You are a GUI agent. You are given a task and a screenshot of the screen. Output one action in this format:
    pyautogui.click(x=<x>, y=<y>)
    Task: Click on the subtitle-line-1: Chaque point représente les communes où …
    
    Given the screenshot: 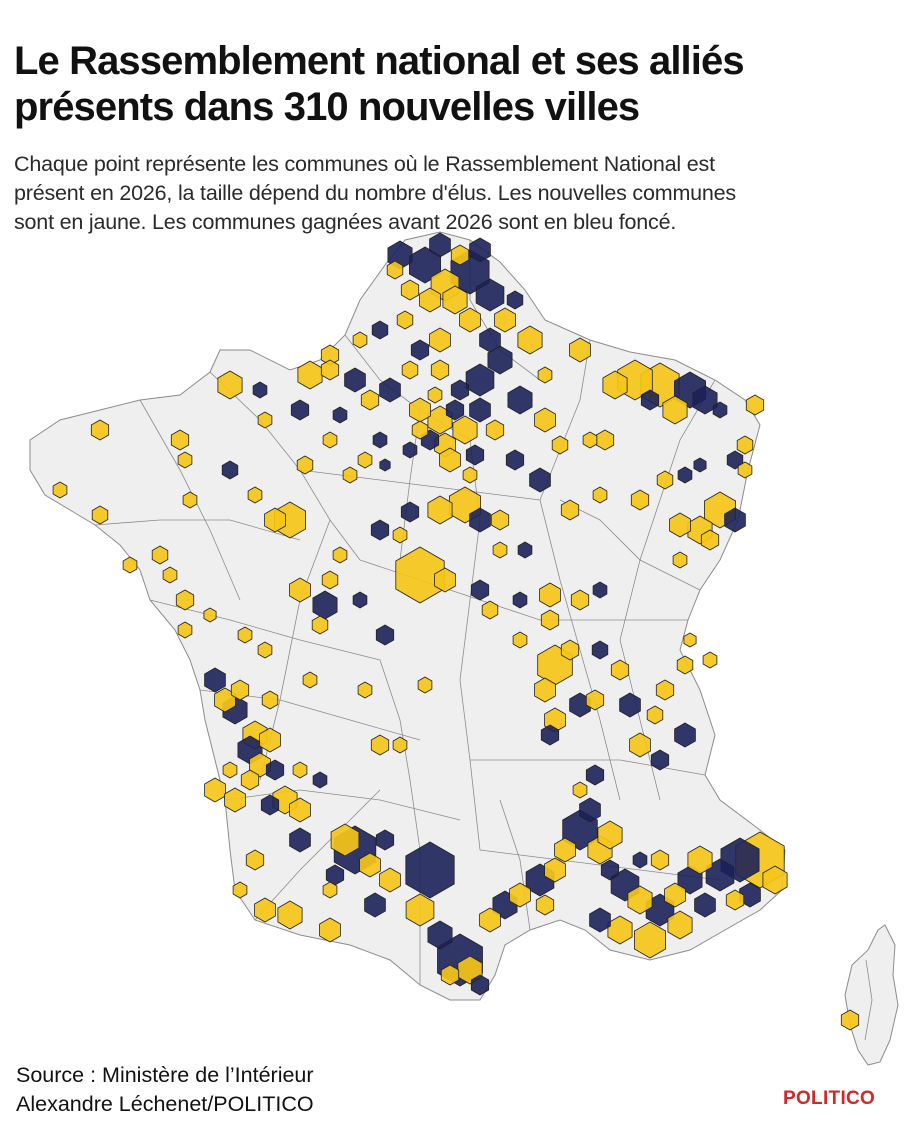 What is the action you would take?
    pyautogui.click(x=364, y=164)
    